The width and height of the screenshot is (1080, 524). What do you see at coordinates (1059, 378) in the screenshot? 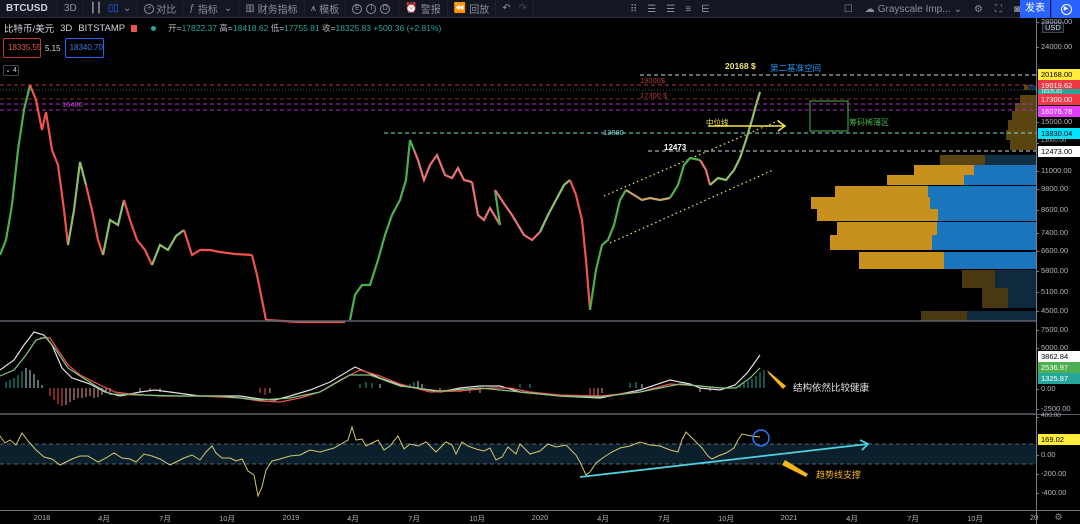
I see `tag-macd-hist: 1325.87` at bounding box center [1059, 378].